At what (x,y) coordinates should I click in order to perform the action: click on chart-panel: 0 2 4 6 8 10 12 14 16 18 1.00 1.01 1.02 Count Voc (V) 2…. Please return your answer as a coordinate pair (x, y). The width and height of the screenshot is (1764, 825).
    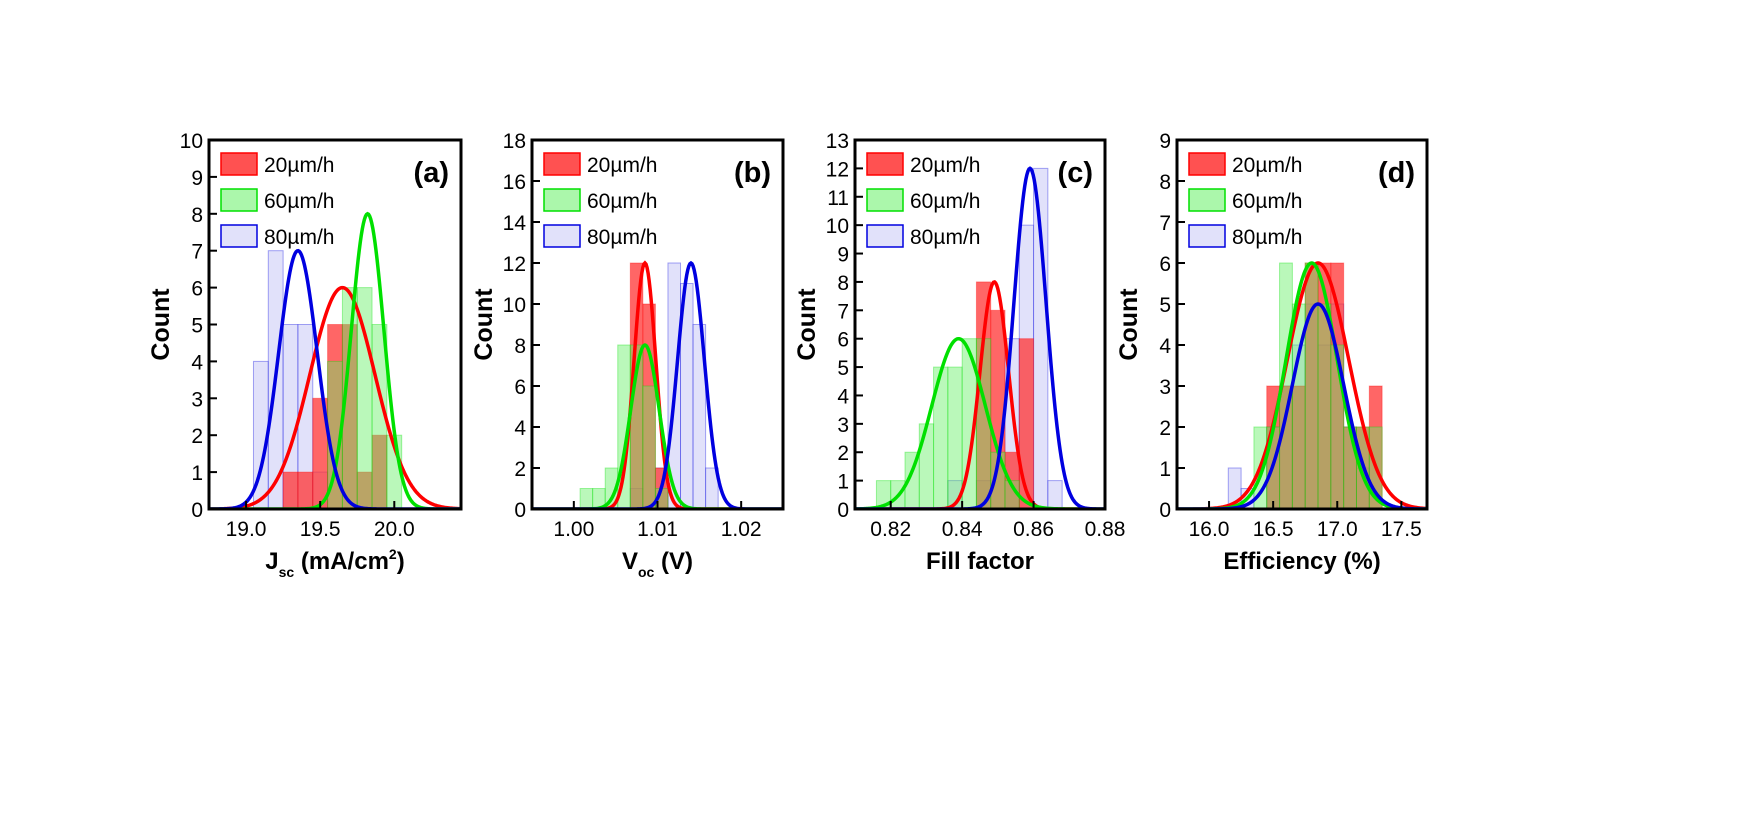
    Looking at the image, I should click on (627, 355).